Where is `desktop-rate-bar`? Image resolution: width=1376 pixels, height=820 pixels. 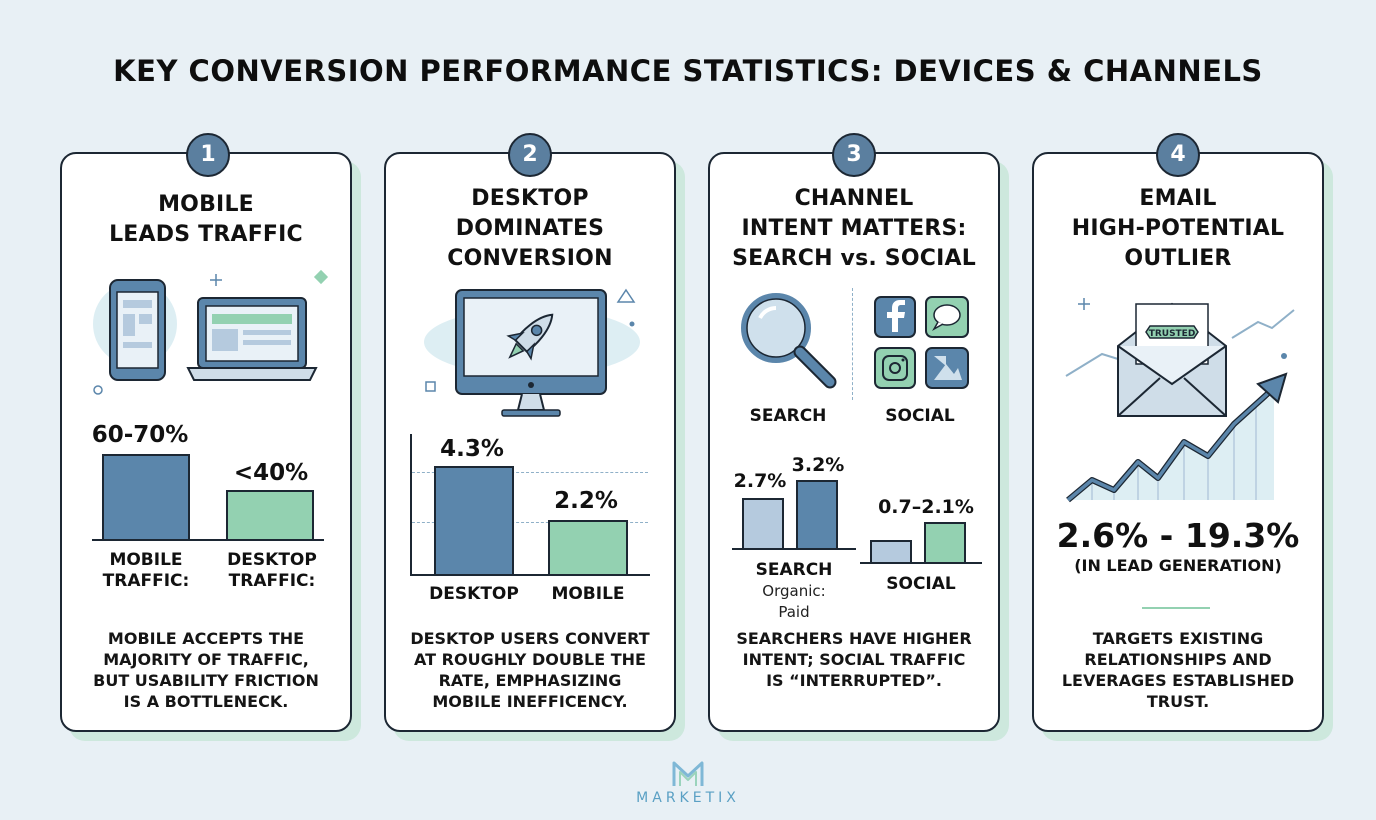 desktop-rate-bar is located at coordinates (474, 521).